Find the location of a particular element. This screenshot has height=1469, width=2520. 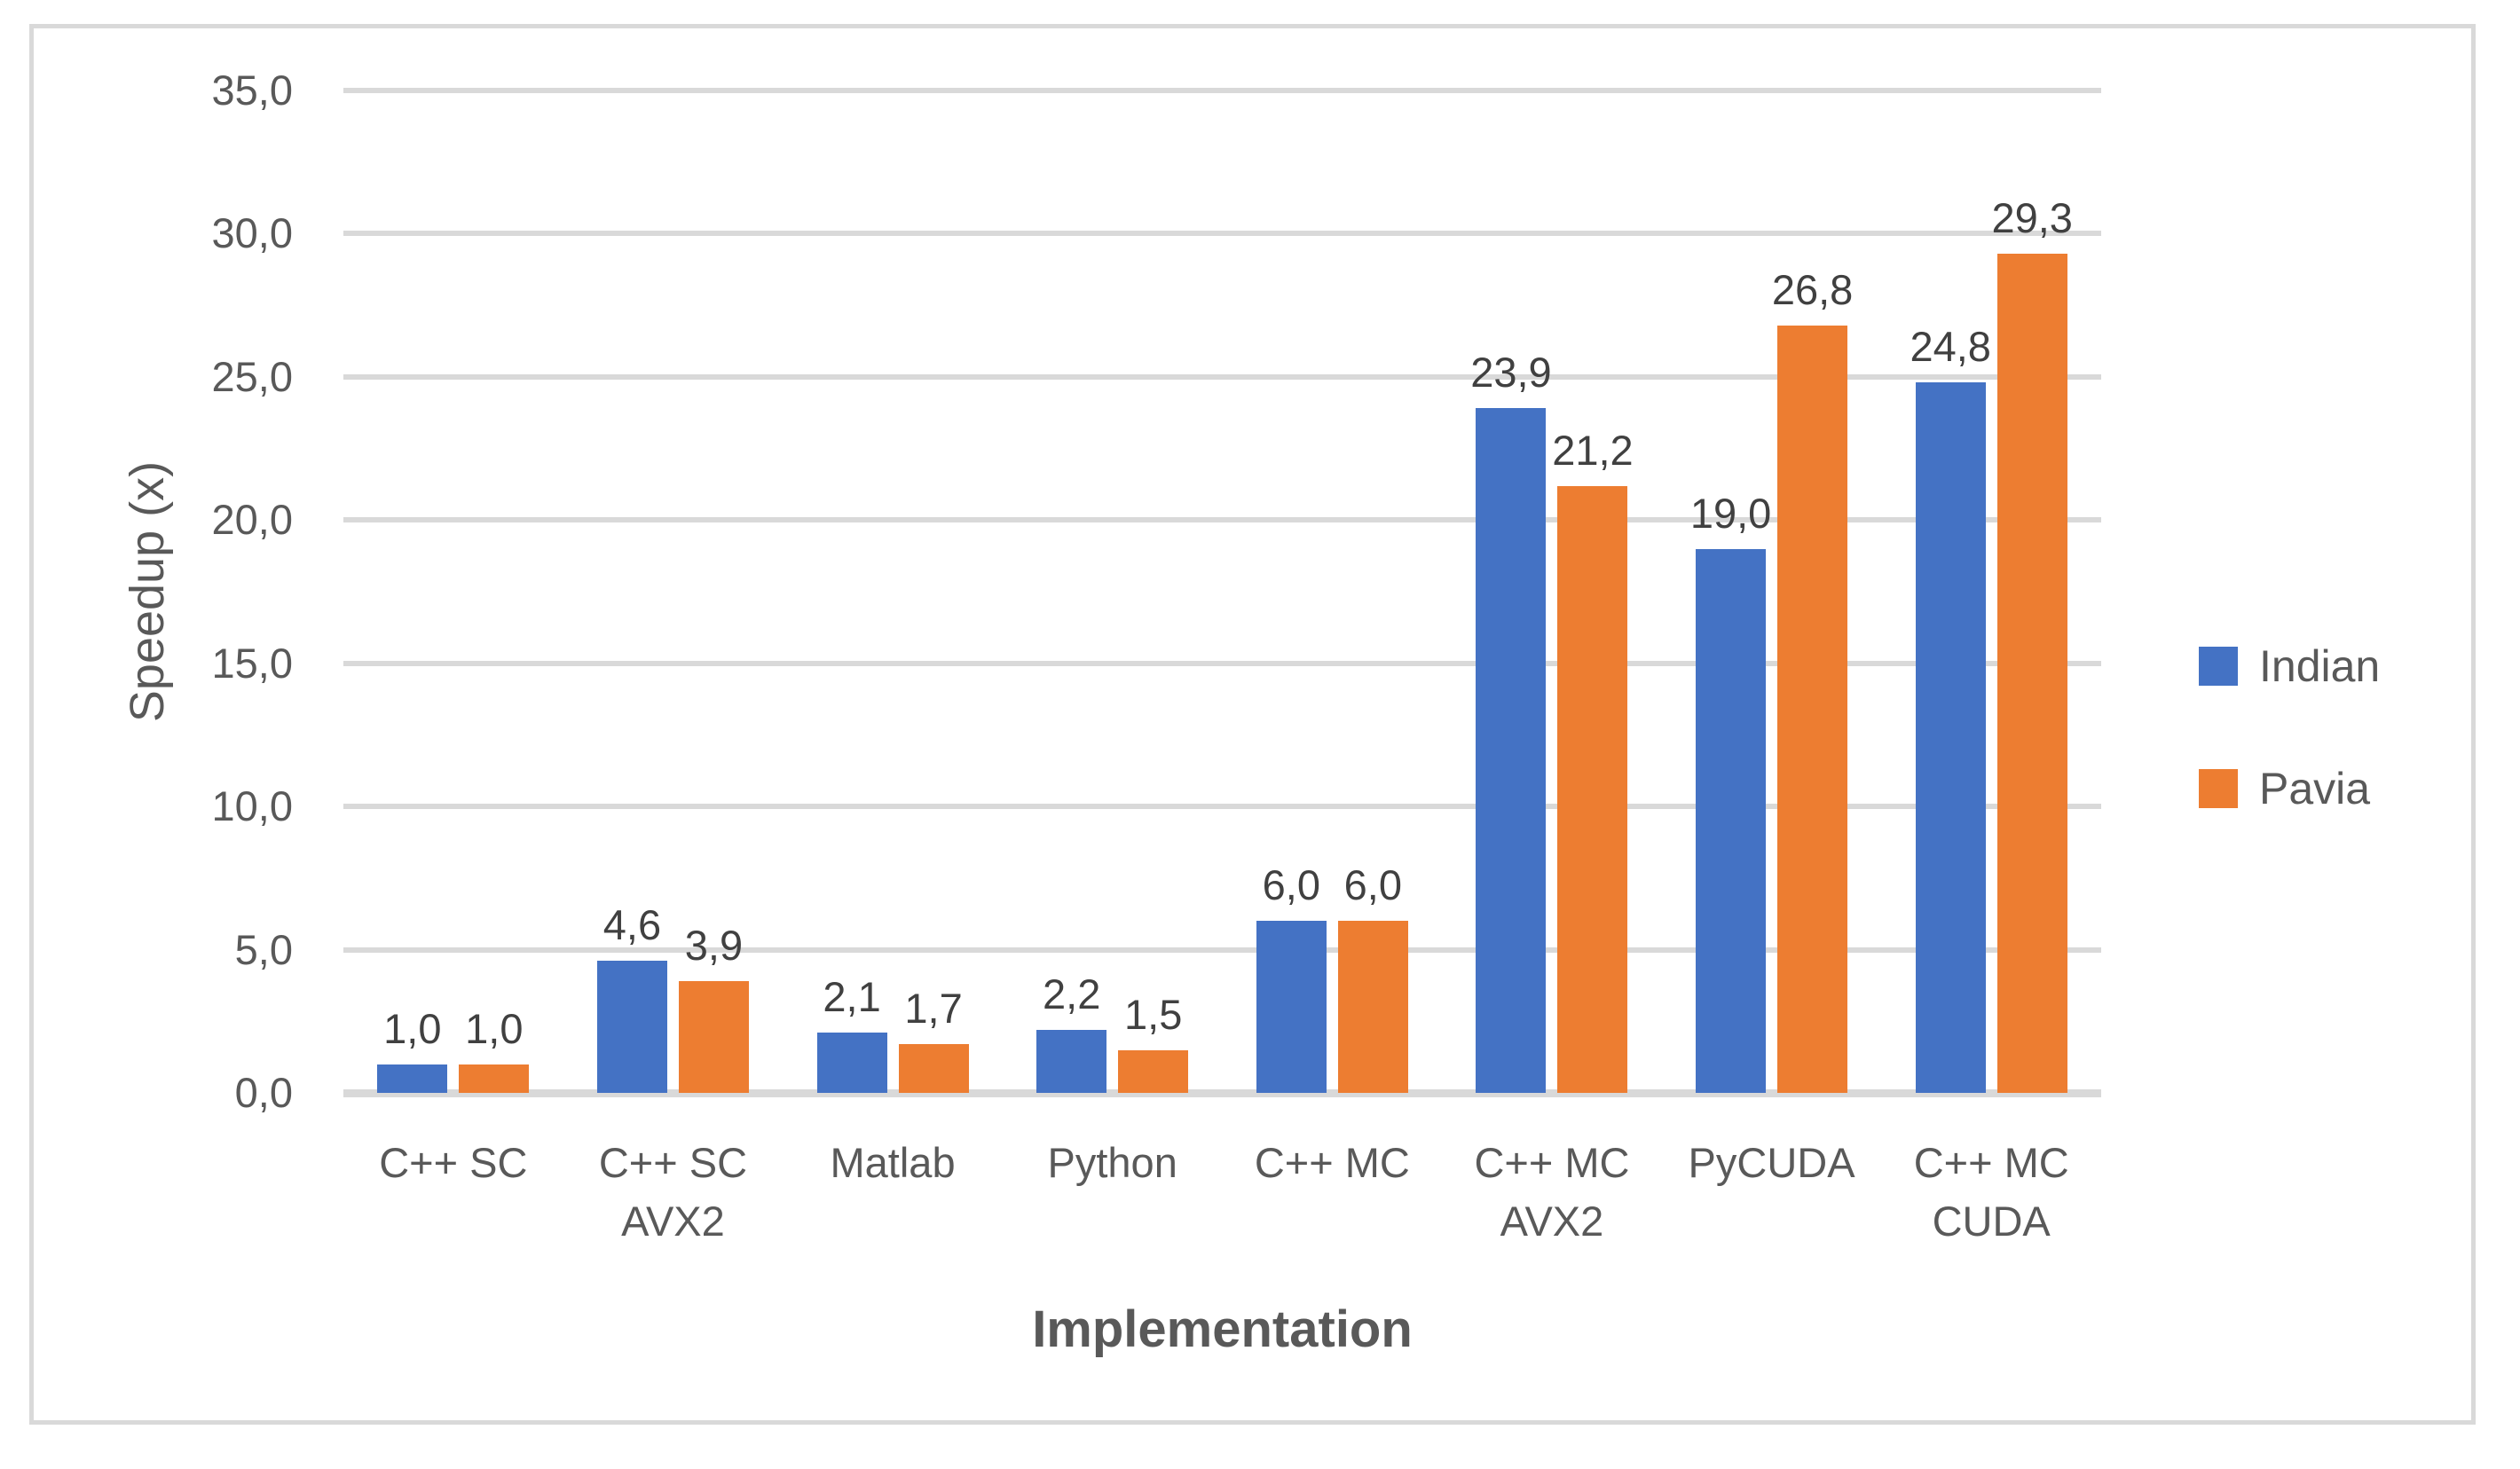

legend-label: Indian is located at coordinates (2320, 666).